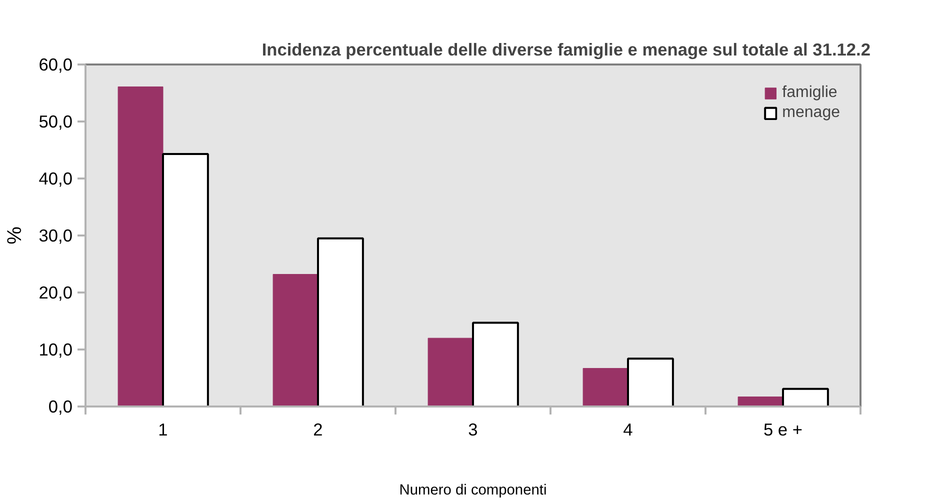 Image resolution: width=928 pixels, height=501 pixels. I want to click on x-tick-label: 5 e +, so click(783, 430).